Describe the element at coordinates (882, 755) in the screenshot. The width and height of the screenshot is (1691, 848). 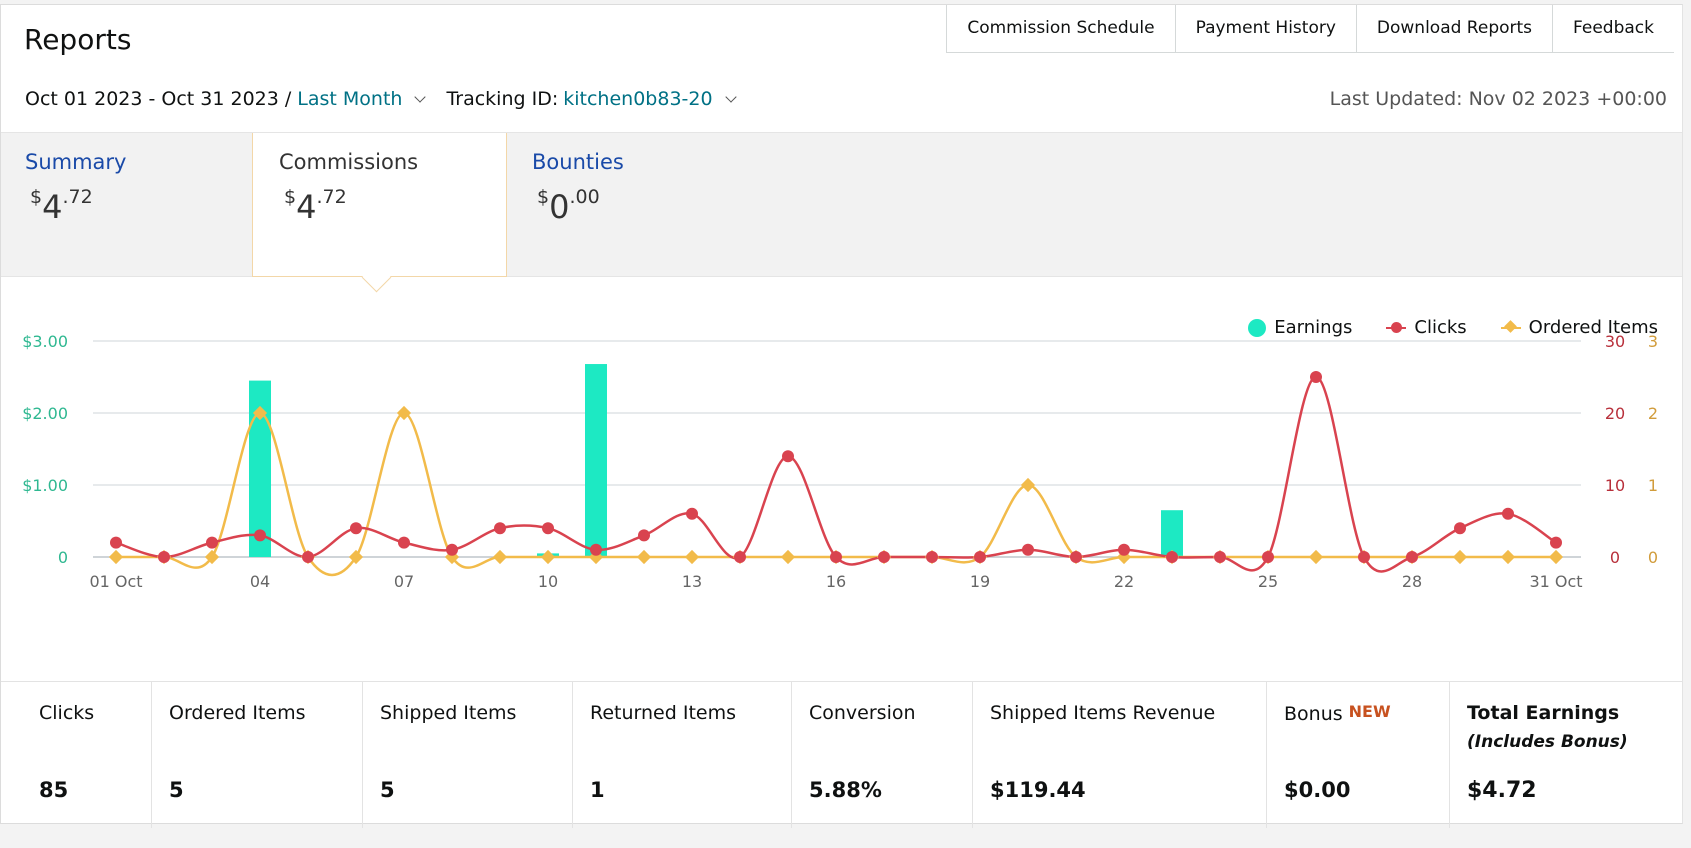
I see `metric-conversion: Conversion 5.88%` at that location.